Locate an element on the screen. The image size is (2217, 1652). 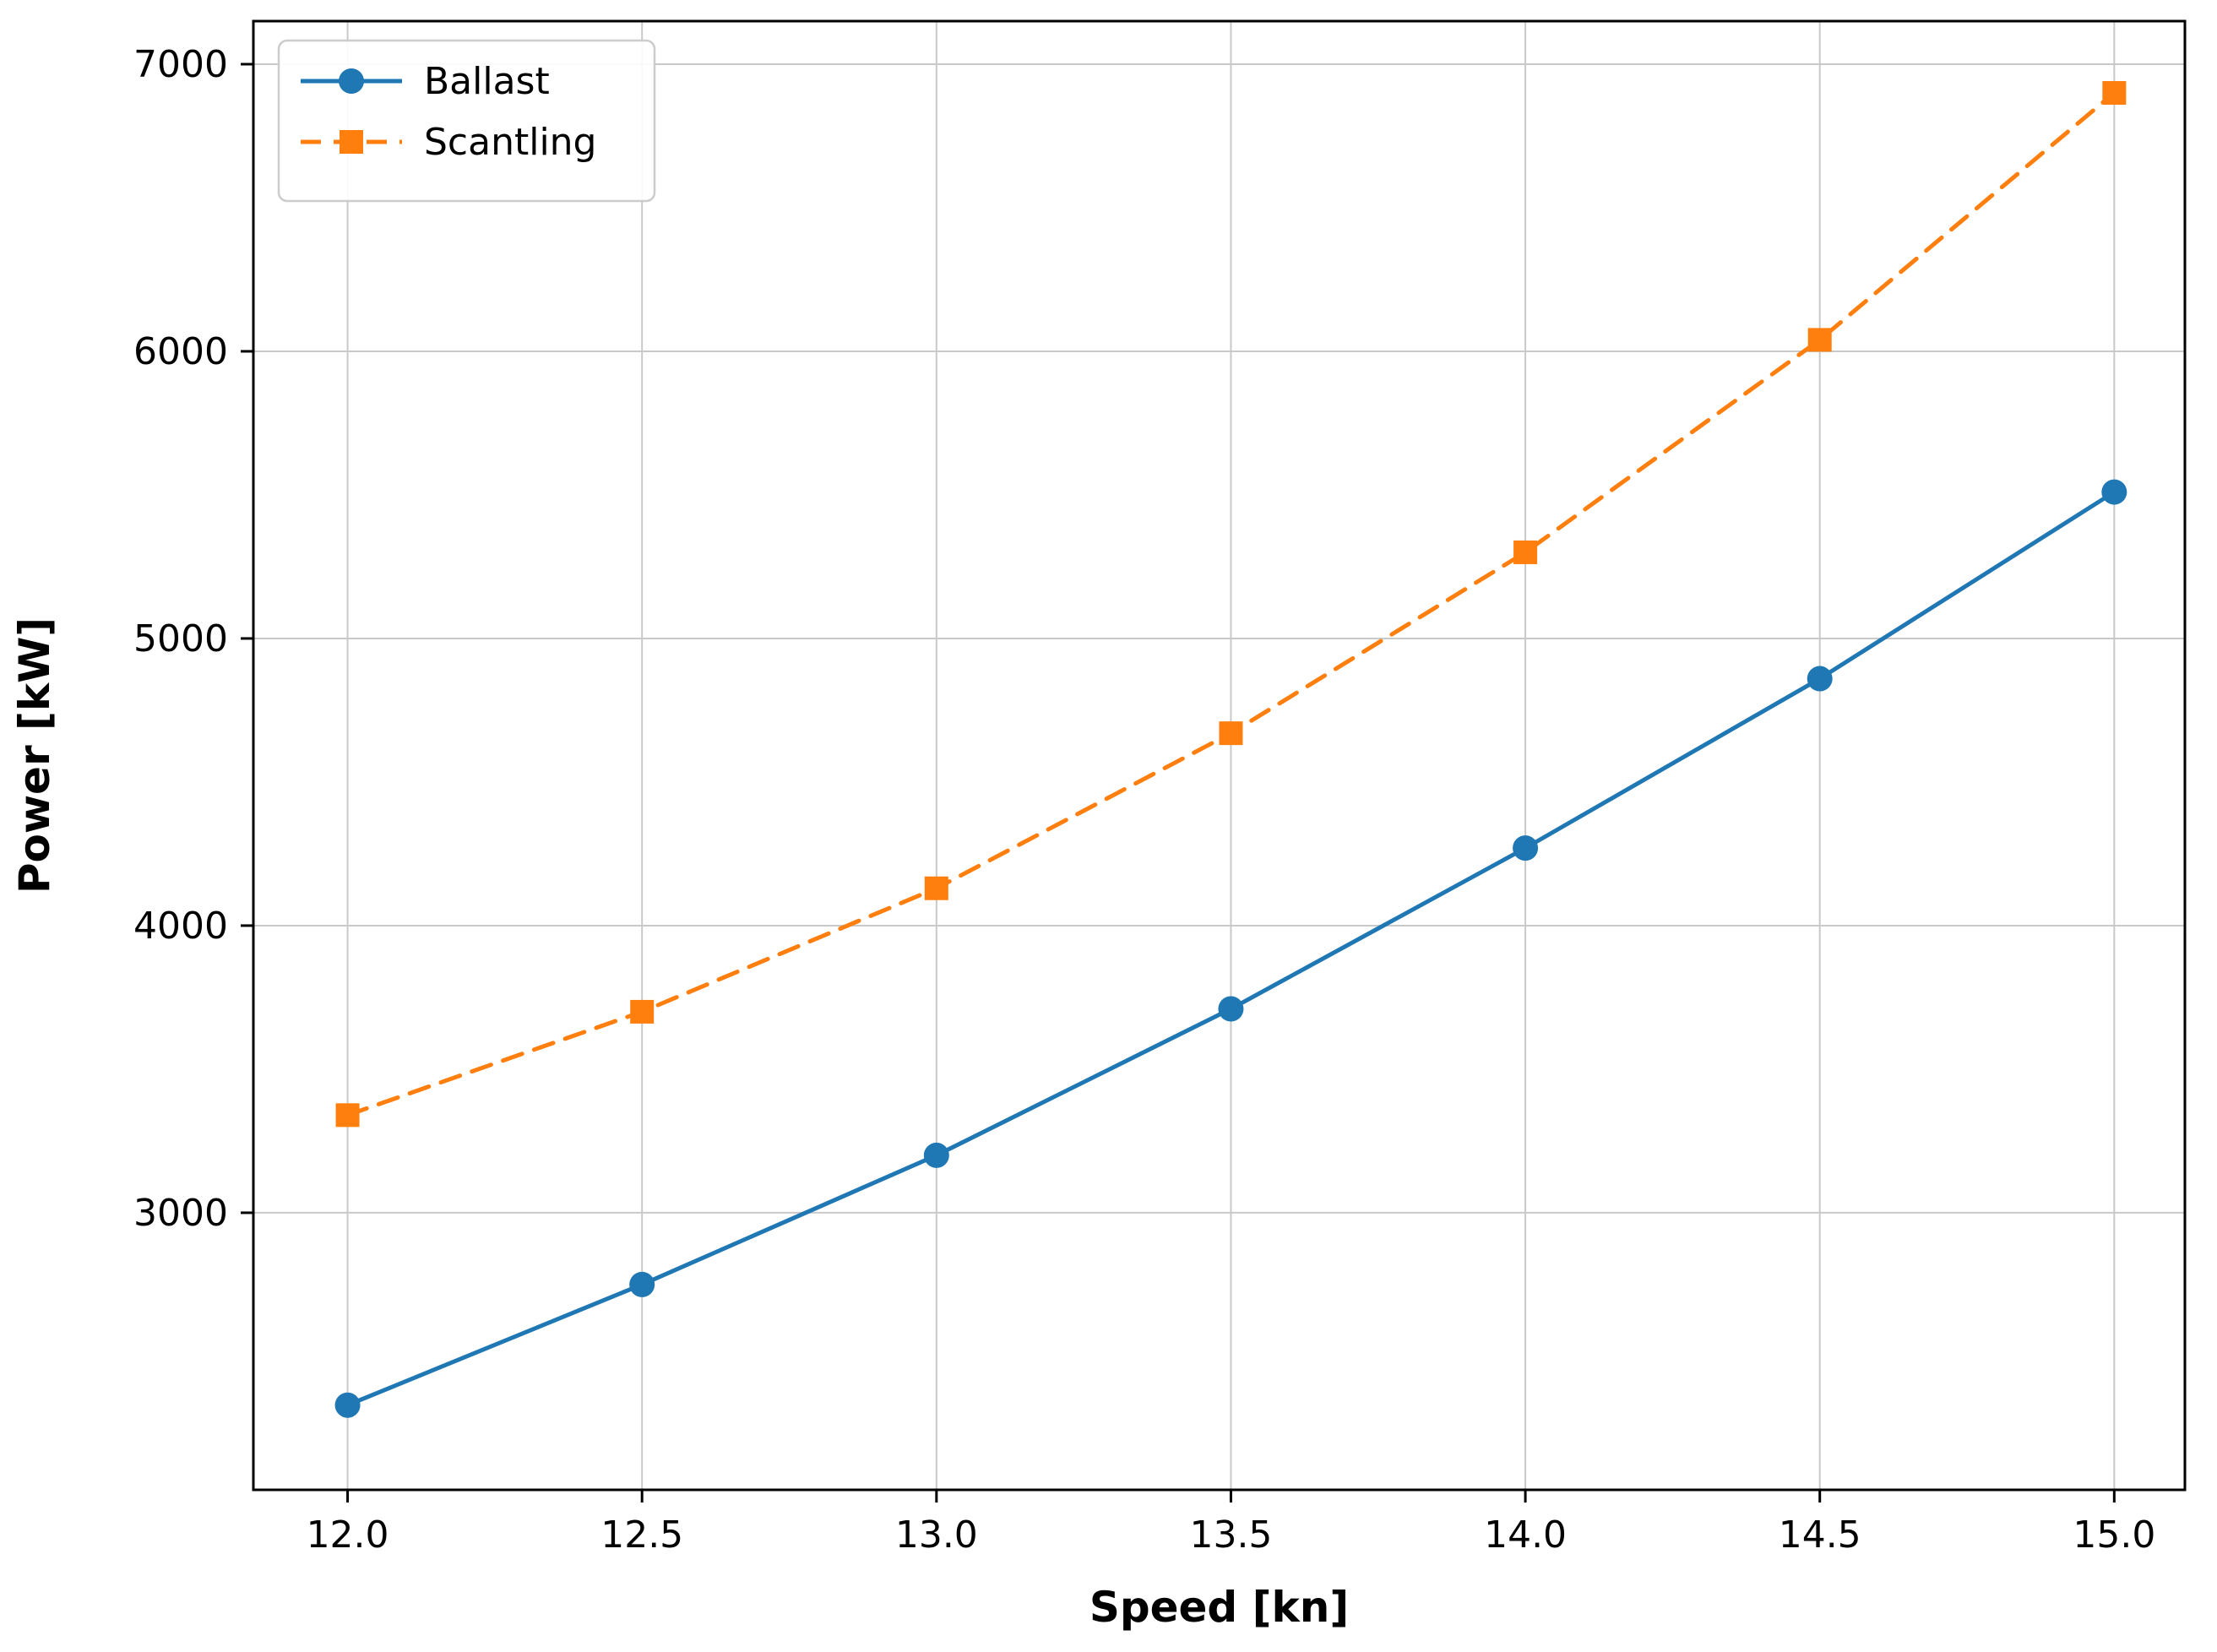
legend-marker-circle is located at coordinates (351, 81).